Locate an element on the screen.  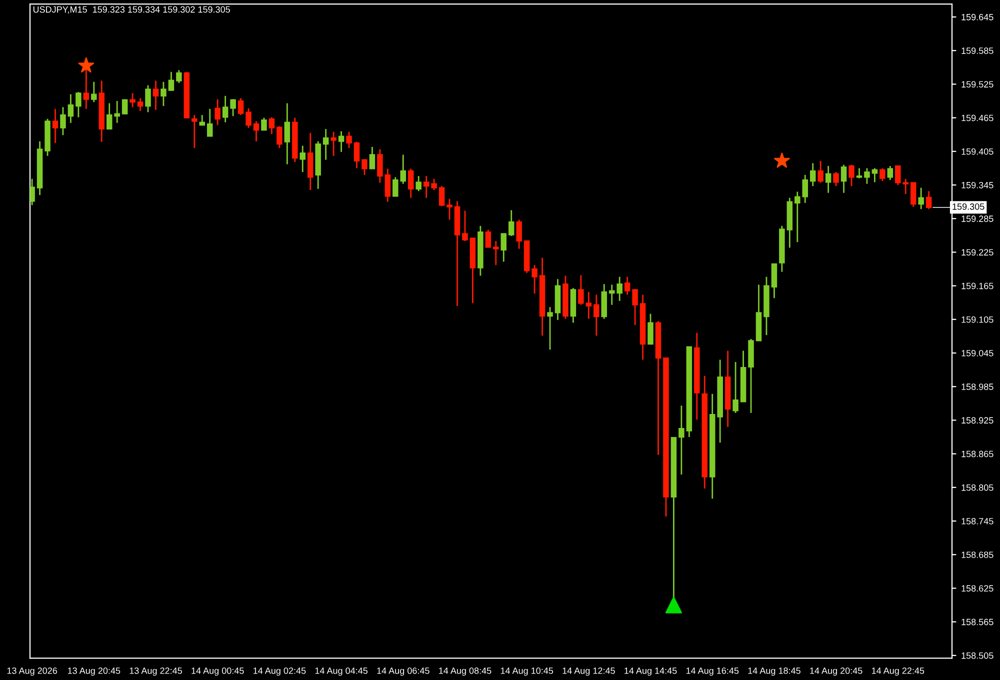
y-tick-label: 159.525 is located at coordinates (978, 84).